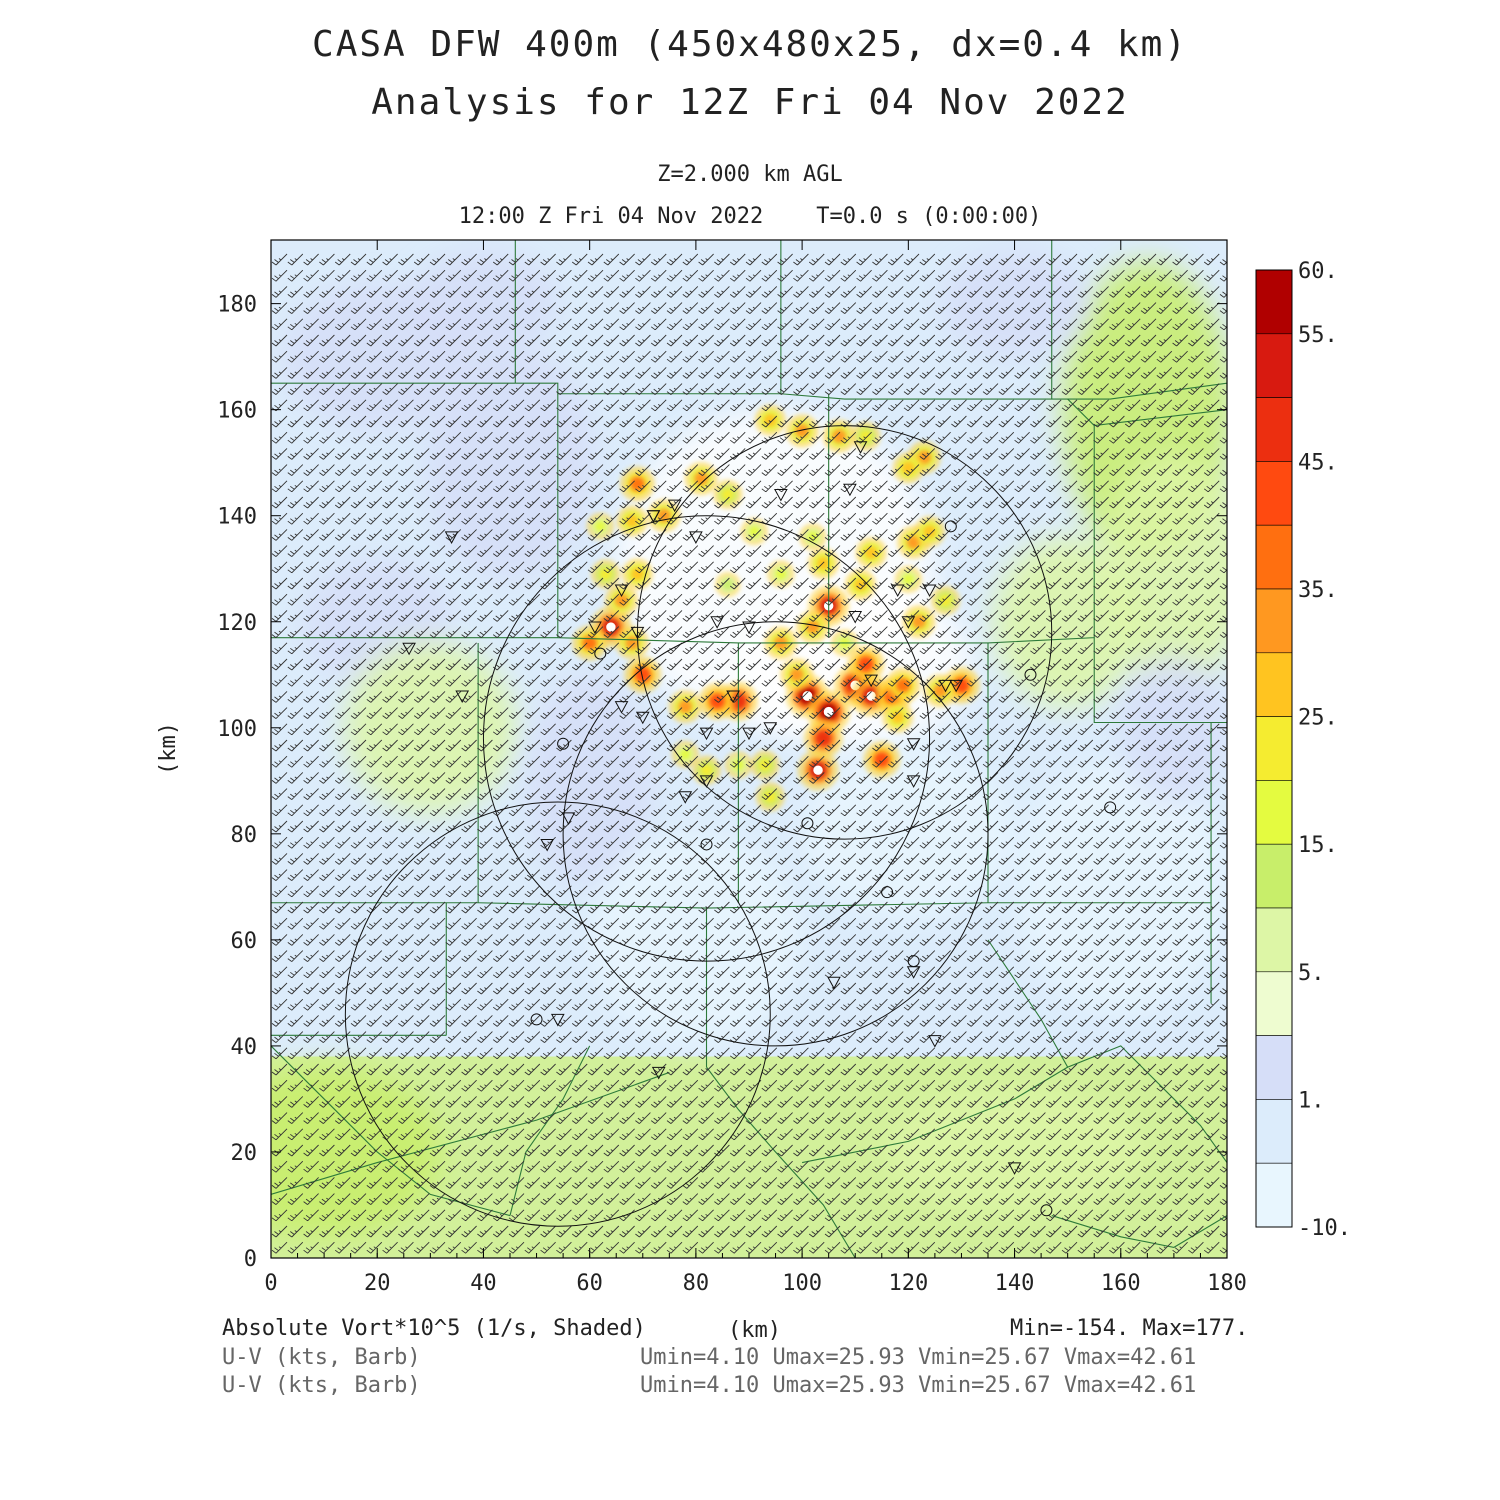  Describe the element at coordinates (1318, 335) in the screenshot. I see `colorbar-label: 55.` at that location.